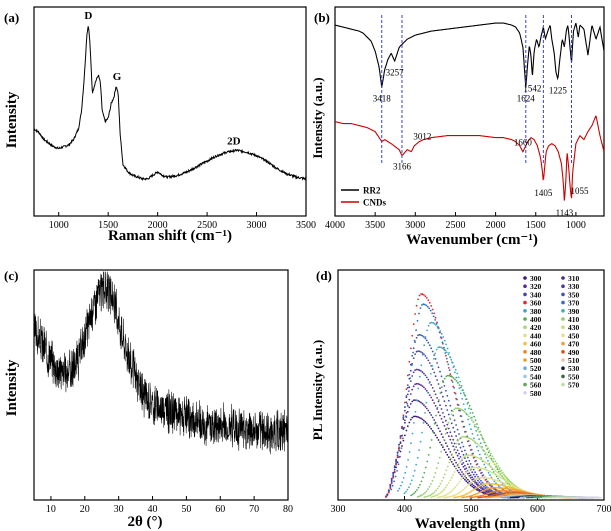 The height and width of the screenshot is (531, 611). What do you see at coordinates (536, 286) in the screenshot?
I see `pl-legend-label: 320` at bounding box center [536, 286].